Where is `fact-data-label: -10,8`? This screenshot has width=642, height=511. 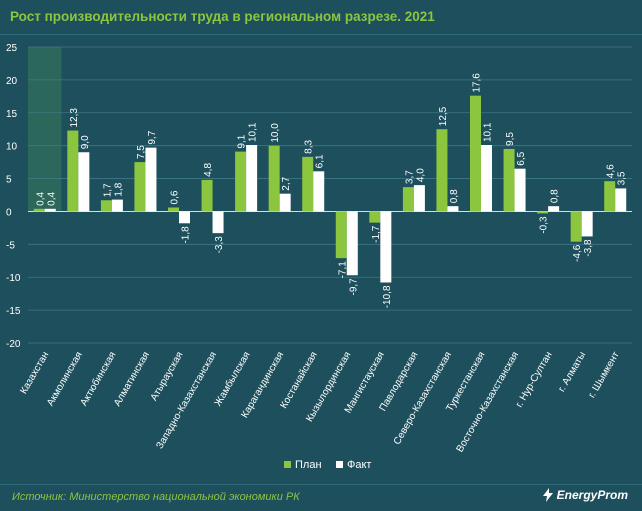
fact-data-label: -10,8 is located at coordinates (387, 296).